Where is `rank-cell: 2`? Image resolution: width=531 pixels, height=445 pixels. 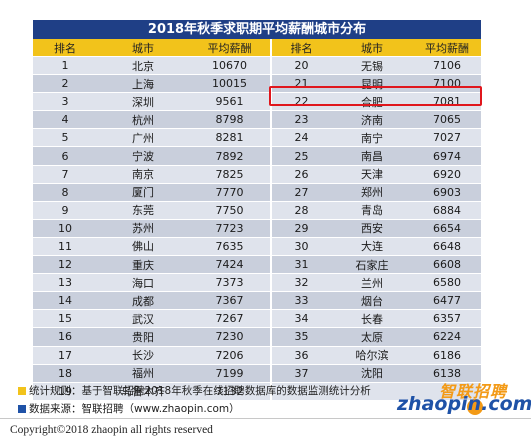
rank-cell: 2 is located at coordinates (65, 84).